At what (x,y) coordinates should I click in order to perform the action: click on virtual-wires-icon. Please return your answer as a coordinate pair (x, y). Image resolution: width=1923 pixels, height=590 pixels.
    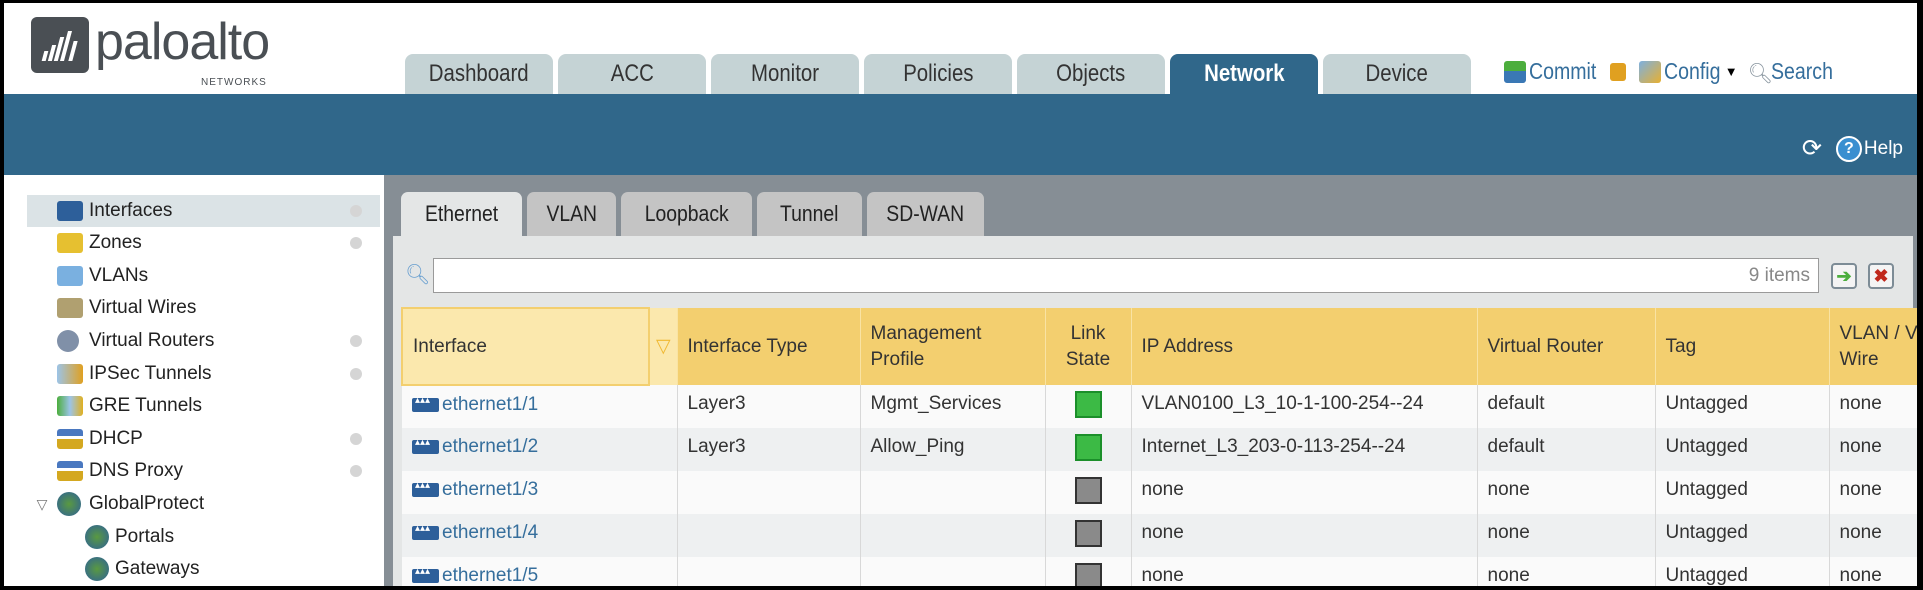
    Looking at the image, I should click on (70, 308).